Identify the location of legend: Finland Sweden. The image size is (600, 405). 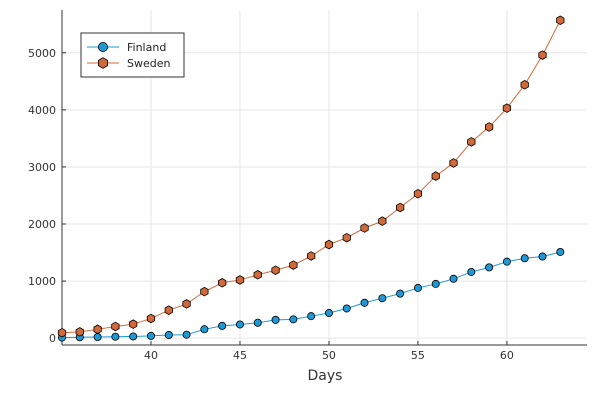
(132, 55).